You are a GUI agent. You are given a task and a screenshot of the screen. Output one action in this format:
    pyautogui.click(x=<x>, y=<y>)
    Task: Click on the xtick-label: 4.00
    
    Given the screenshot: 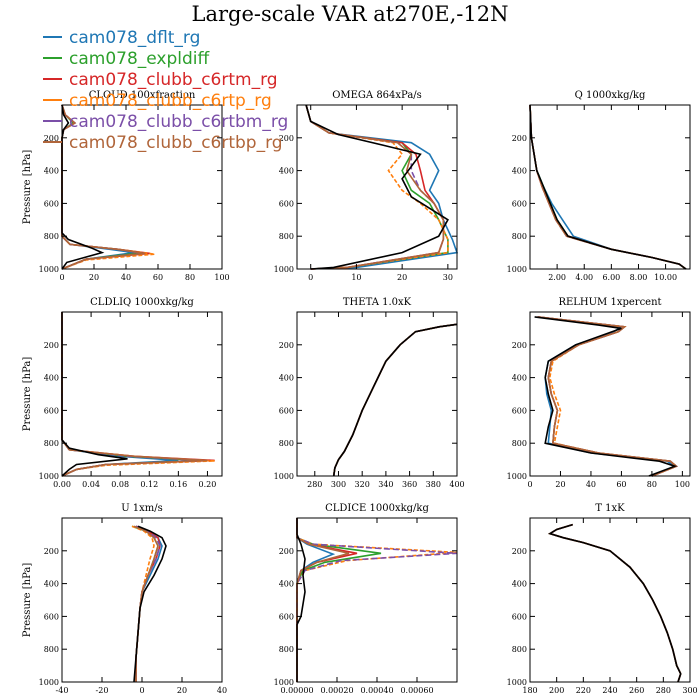 What is the action you would take?
    pyautogui.click(x=584, y=277)
    